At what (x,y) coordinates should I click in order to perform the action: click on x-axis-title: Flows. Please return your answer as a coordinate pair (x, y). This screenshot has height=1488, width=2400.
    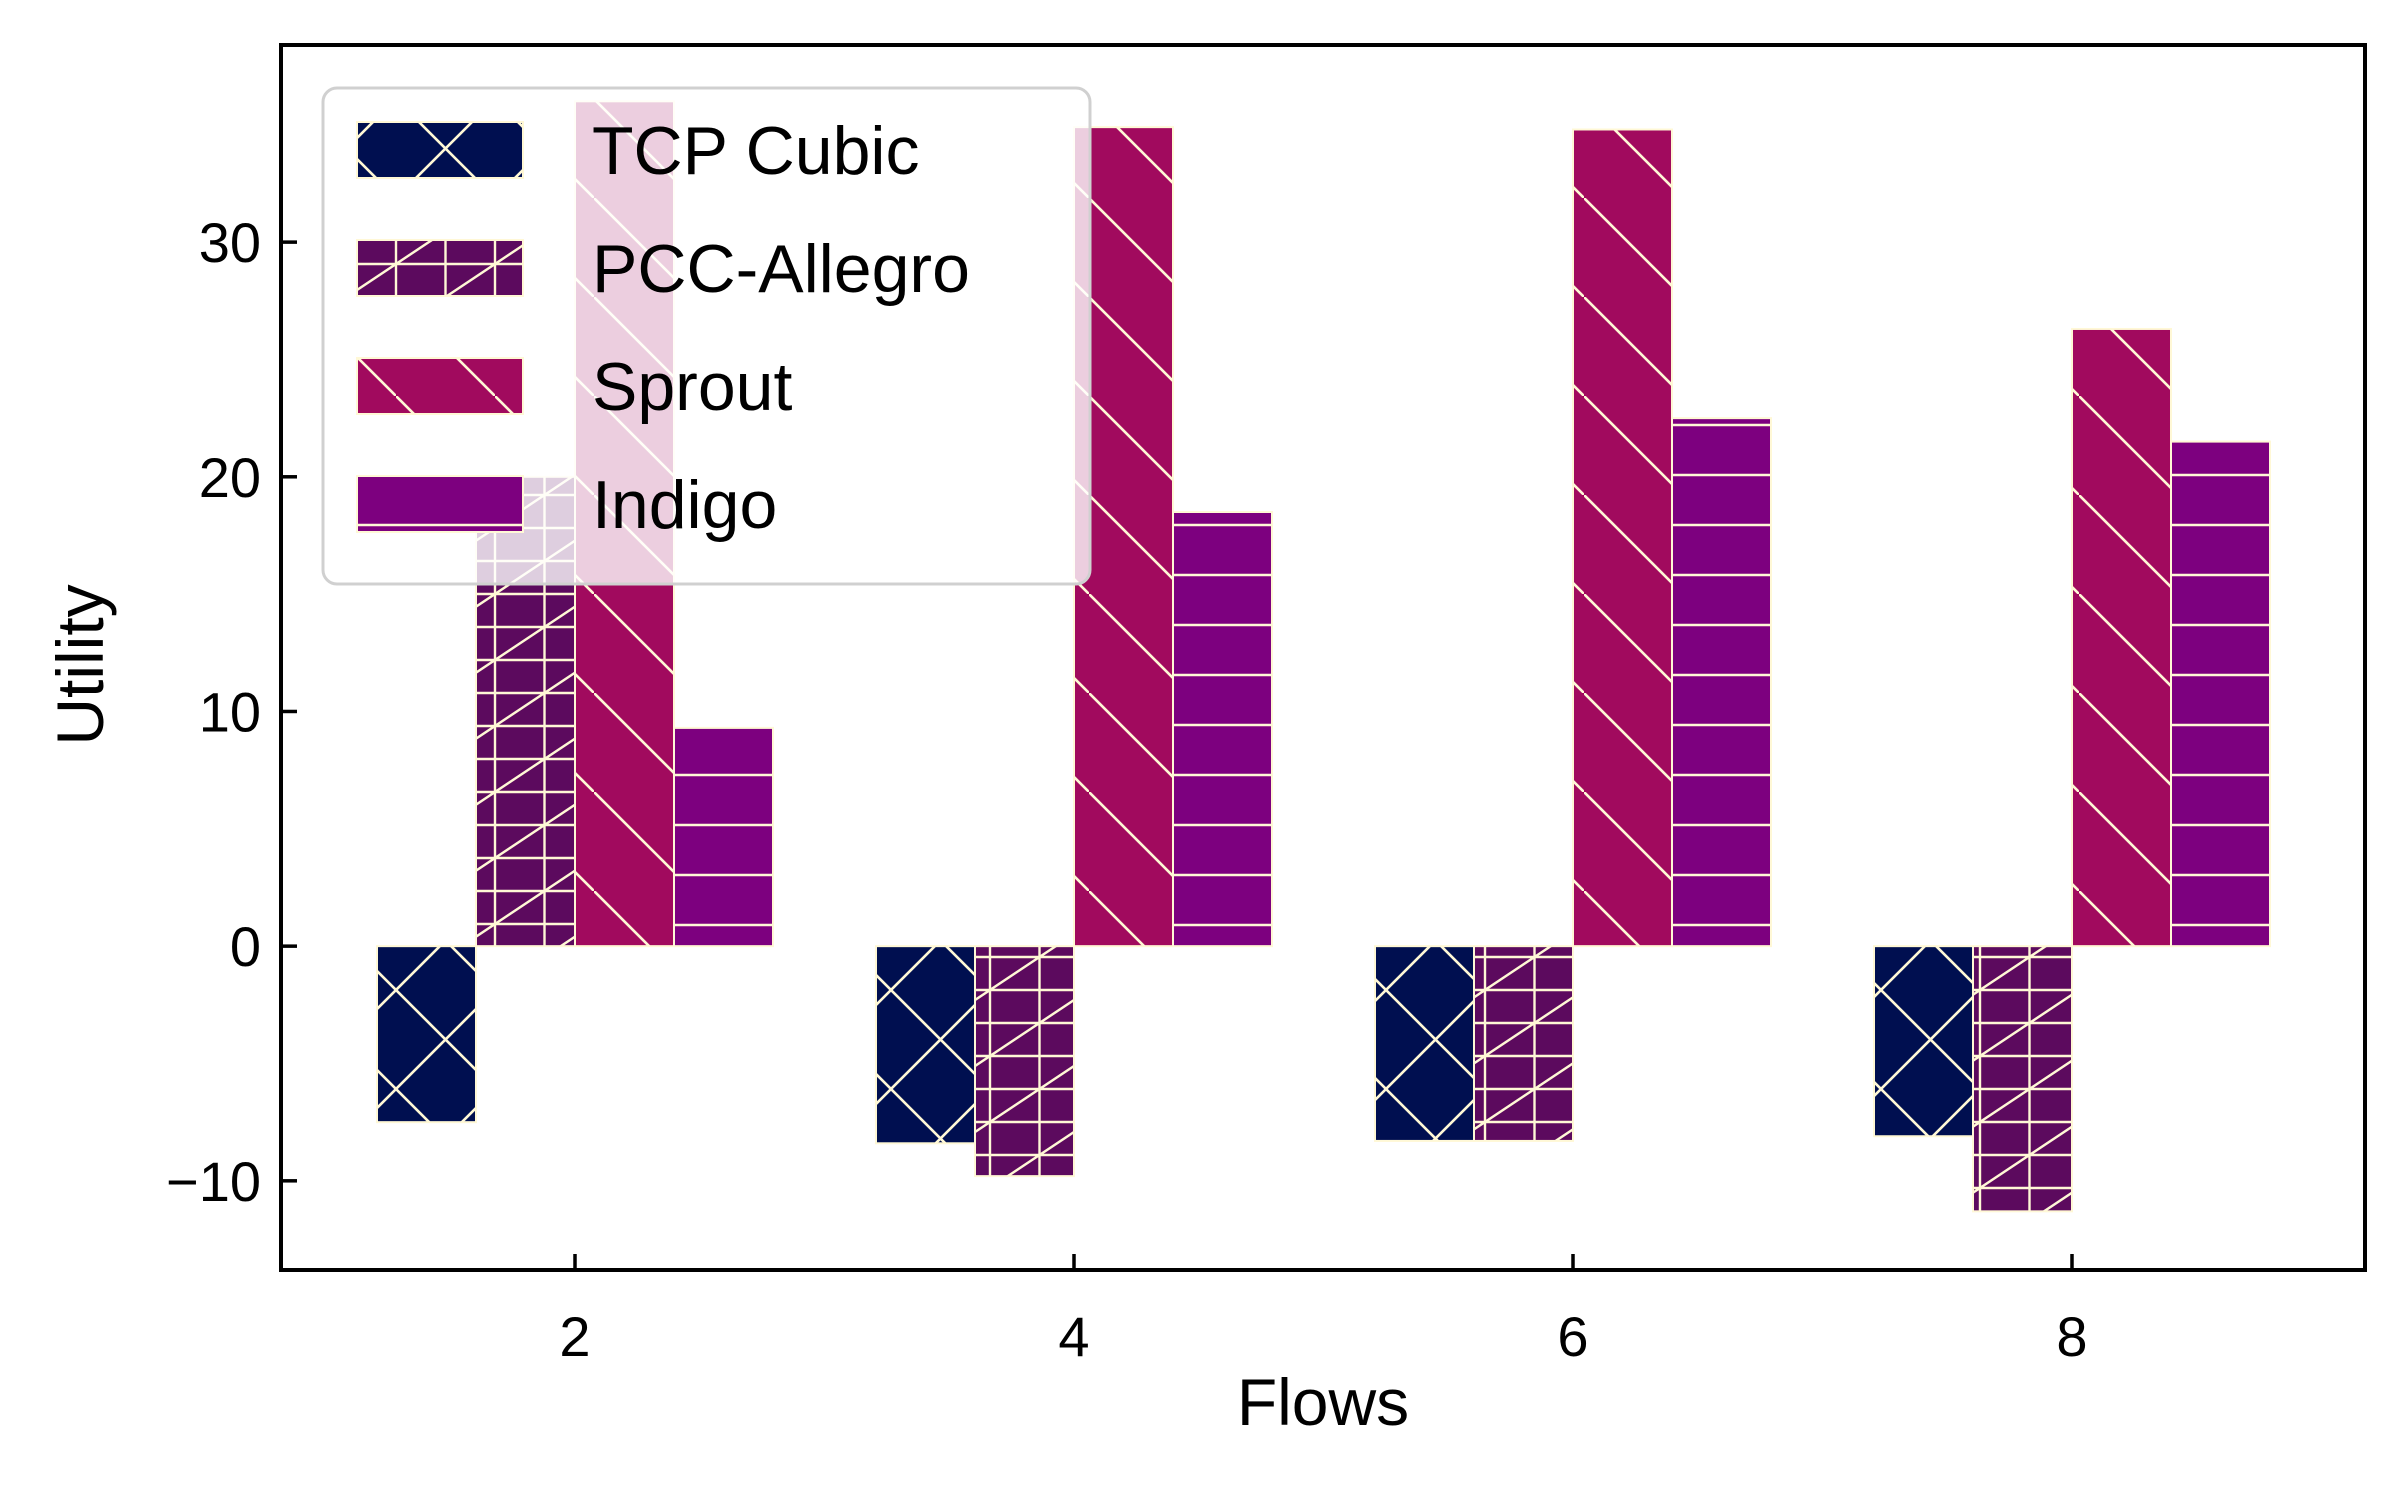
    Looking at the image, I should click on (1323, 1402).